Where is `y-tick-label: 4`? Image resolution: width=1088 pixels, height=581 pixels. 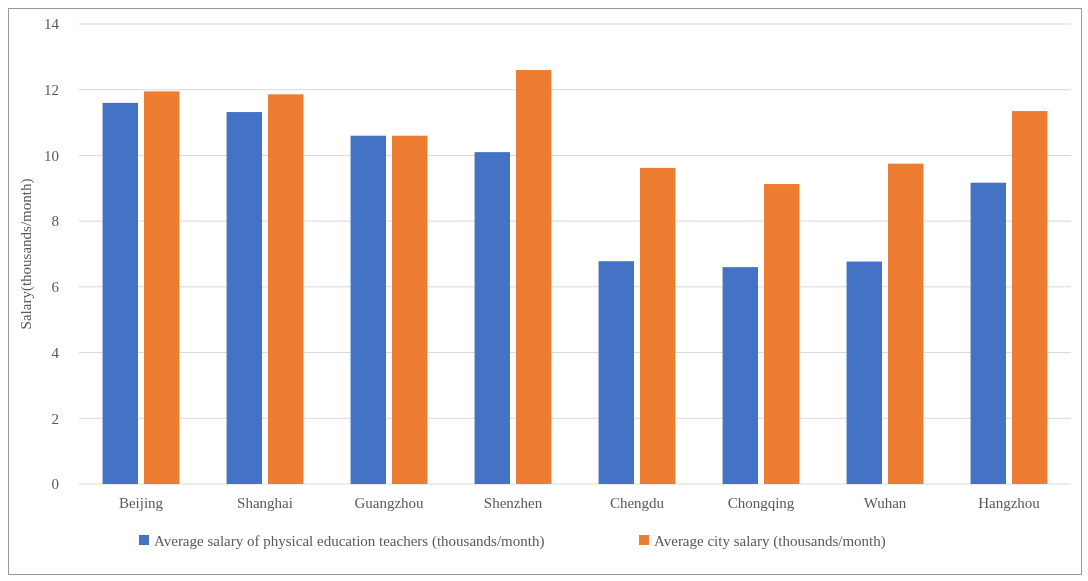
y-tick-label: 4 is located at coordinates (55, 352).